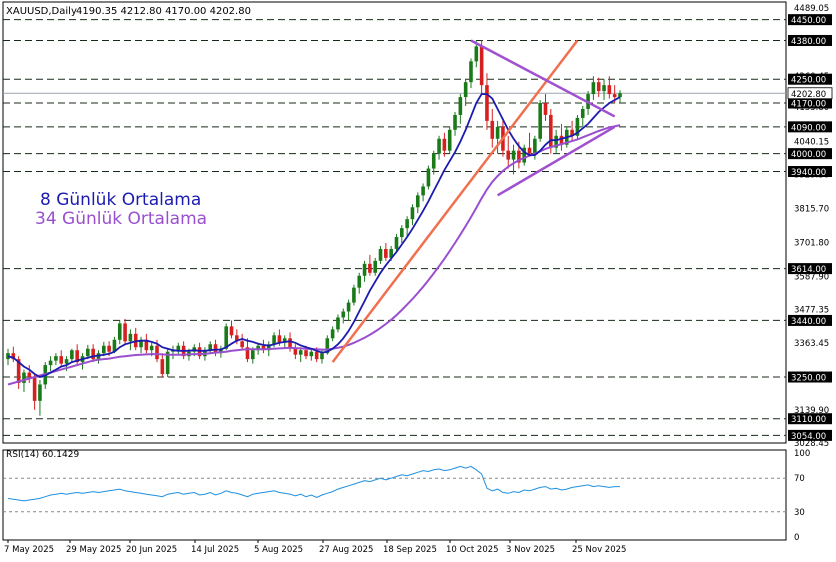 Image resolution: width=836 pixels, height=562 pixels. What do you see at coordinates (42, 455) in the screenshot?
I see `rsi-title: RSI(14) 60.1429` at bounding box center [42, 455].